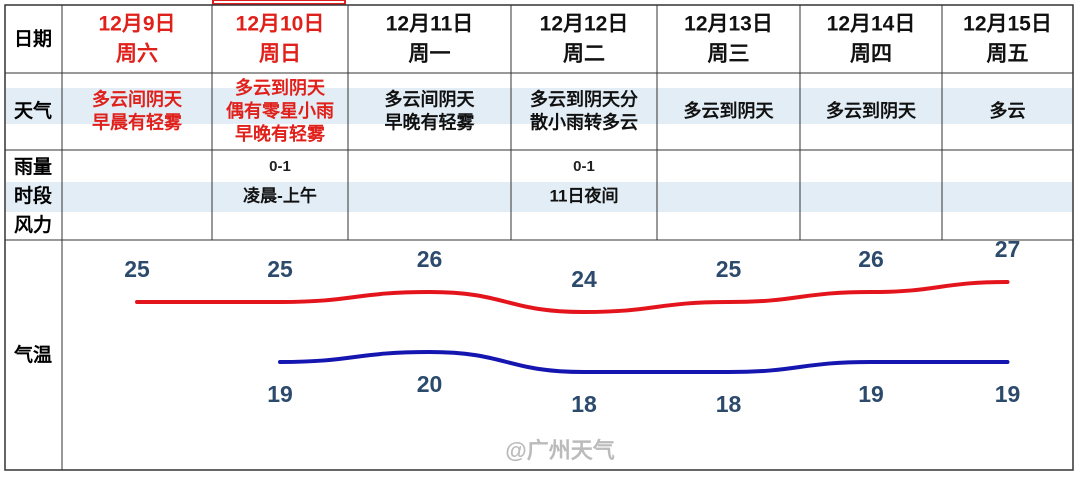 The image size is (1080, 477). What do you see at coordinates (584, 279) in the screenshot?
I see `temperature-label: 24` at bounding box center [584, 279].